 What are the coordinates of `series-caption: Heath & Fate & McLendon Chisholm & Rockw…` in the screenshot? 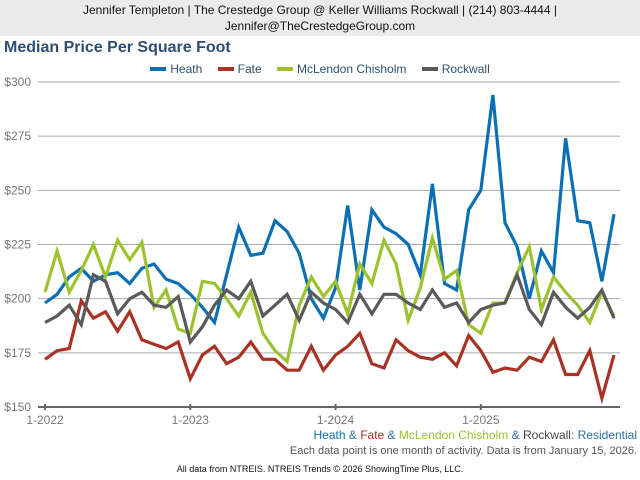 It's located at (475, 435).